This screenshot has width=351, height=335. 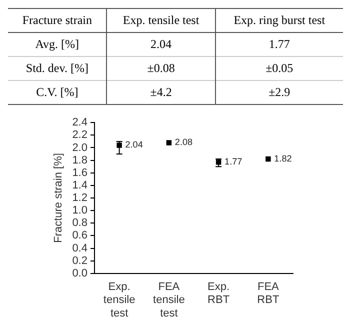 What do you see at coordinates (80, 248) in the screenshot?
I see `y-tick-label: 0.4` at bounding box center [80, 248].